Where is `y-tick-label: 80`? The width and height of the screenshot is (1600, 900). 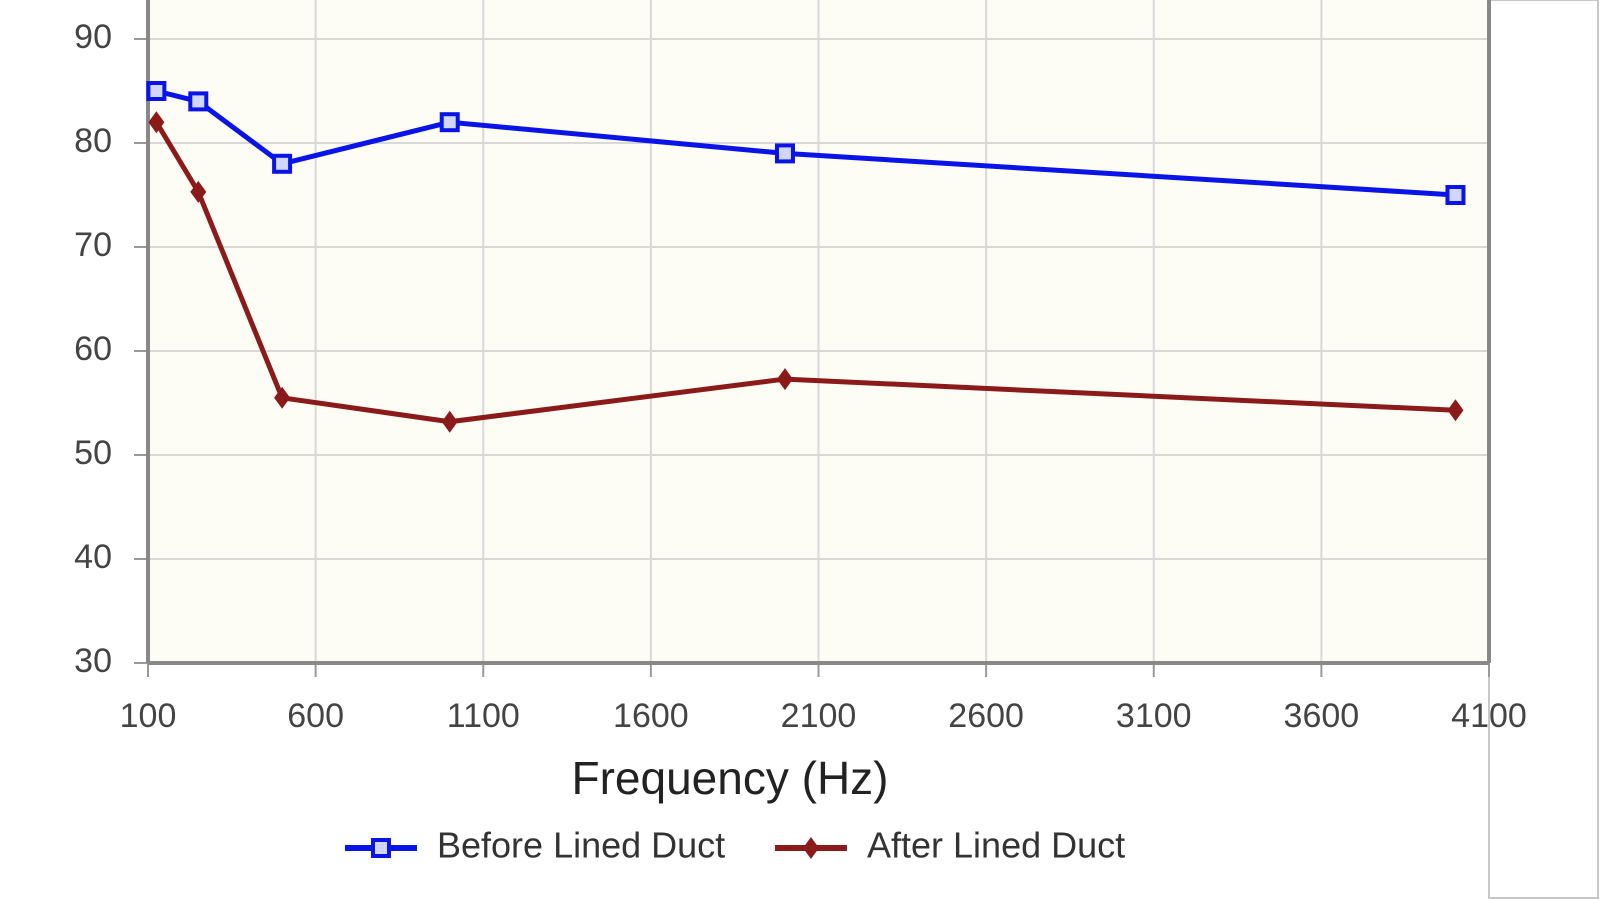
y-tick-label: 80 is located at coordinates (93, 141).